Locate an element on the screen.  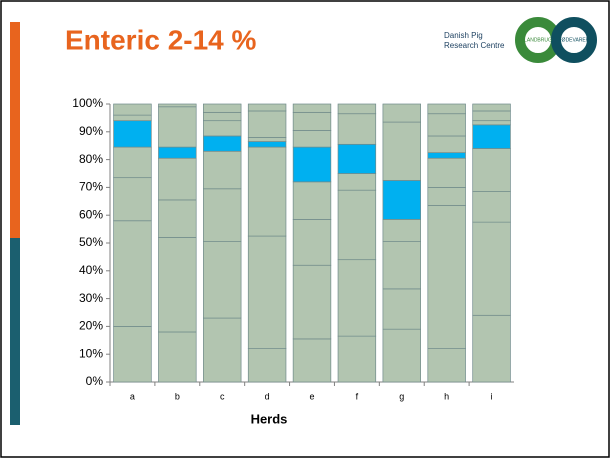
y-tick-label: 90% is located at coordinates (91, 131).